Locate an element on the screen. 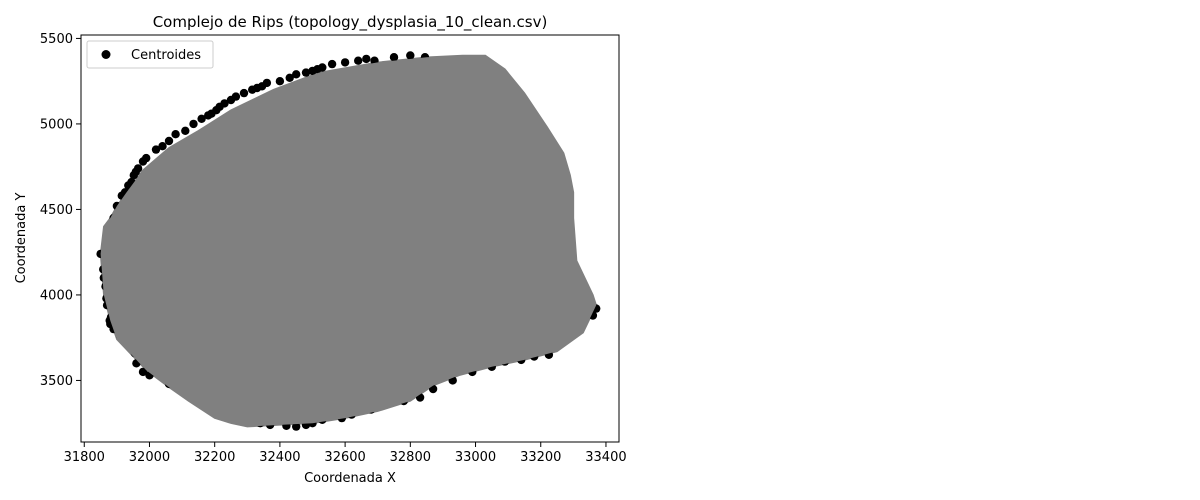 This screenshot has width=1200, height=500. legend: Centroides is located at coordinates (150, 54).